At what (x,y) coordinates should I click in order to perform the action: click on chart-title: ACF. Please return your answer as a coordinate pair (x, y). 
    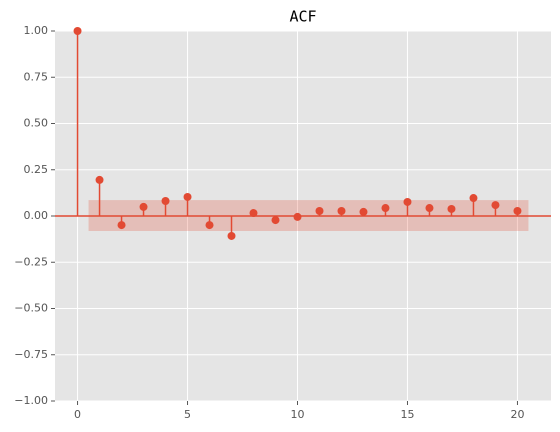
    Looking at the image, I should click on (302, 17).